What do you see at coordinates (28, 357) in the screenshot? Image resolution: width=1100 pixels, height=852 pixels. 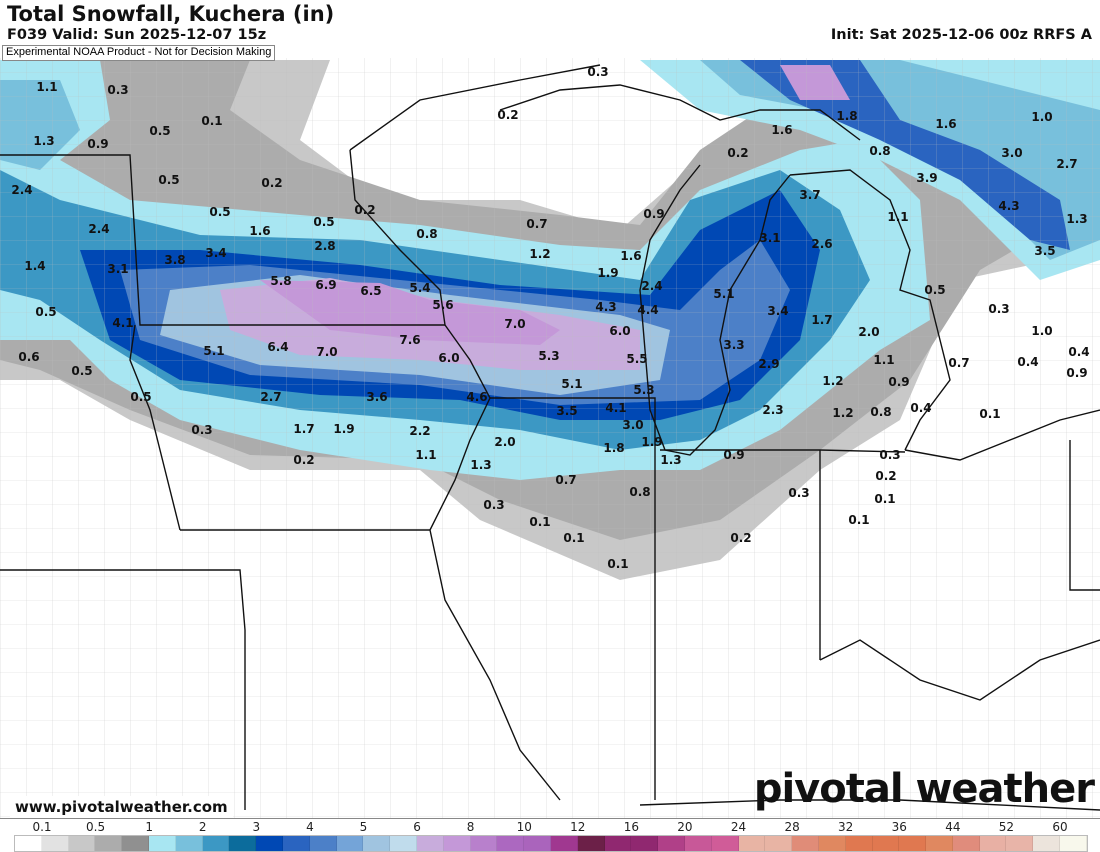 I see `snowfall-value-label: 0.6` at bounding box center [28, 357].